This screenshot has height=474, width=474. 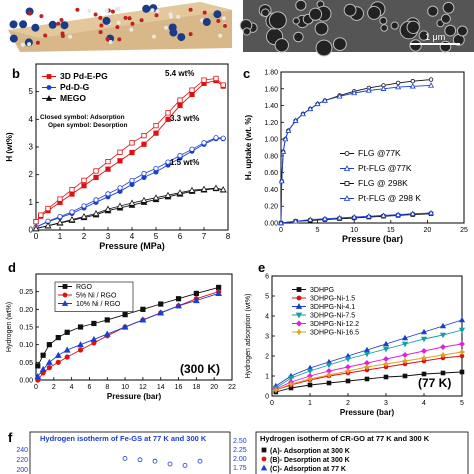 I want to click on x-tick-label: 5, so click(x=156, y=236).